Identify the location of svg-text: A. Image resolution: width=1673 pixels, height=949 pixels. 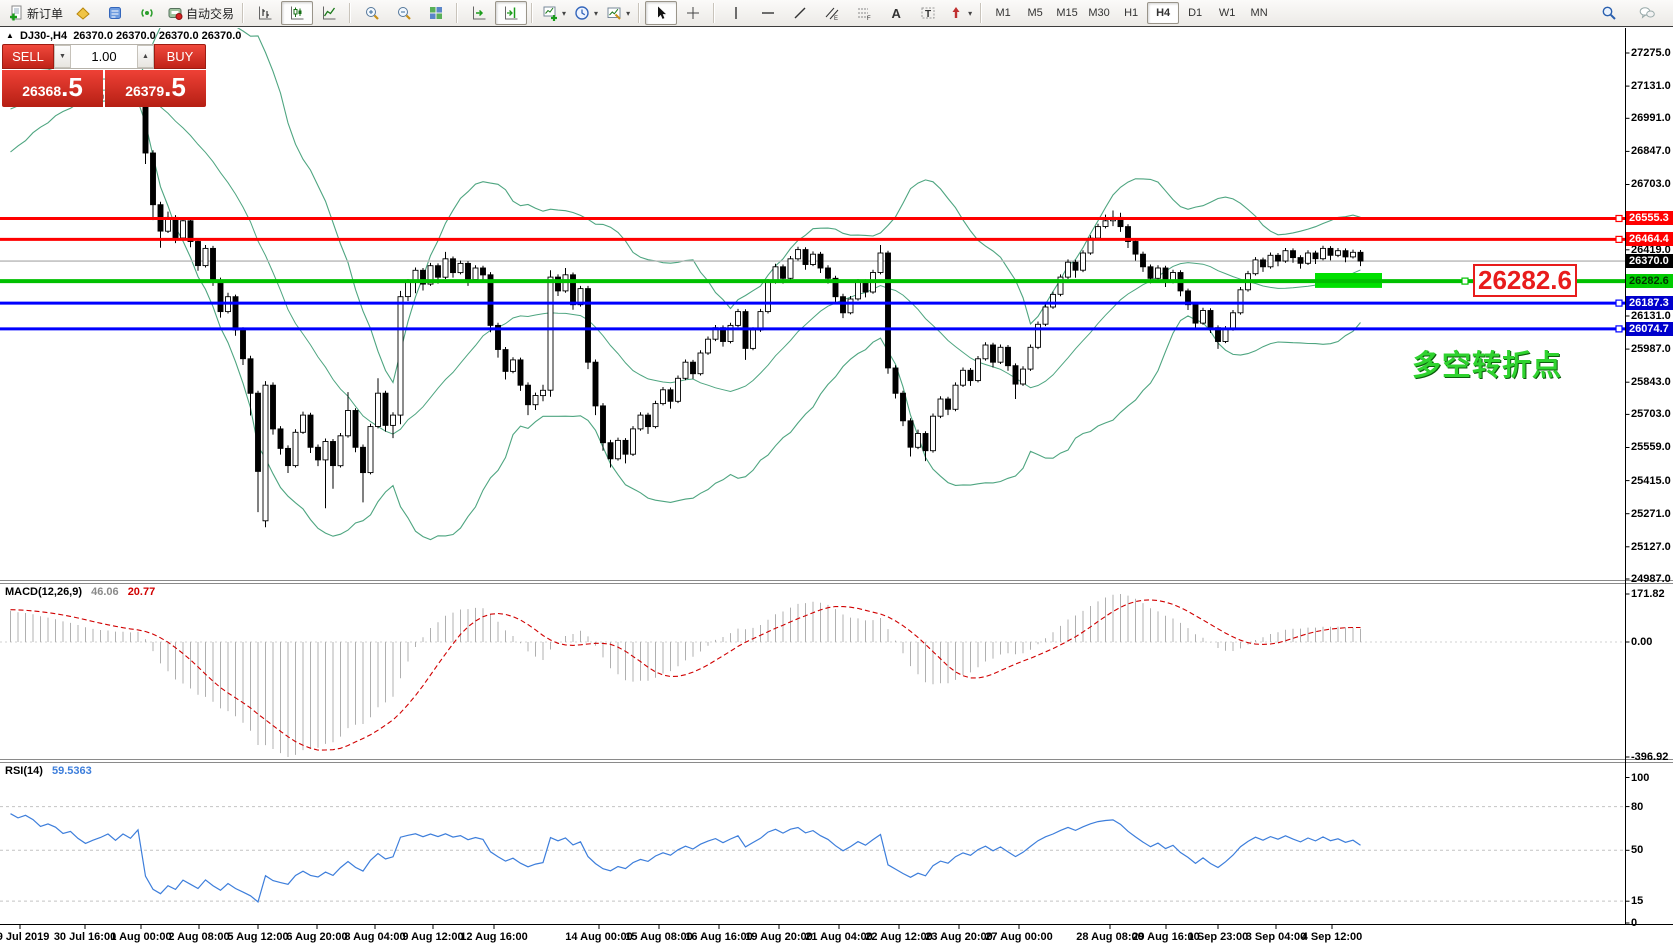
(897, 13).